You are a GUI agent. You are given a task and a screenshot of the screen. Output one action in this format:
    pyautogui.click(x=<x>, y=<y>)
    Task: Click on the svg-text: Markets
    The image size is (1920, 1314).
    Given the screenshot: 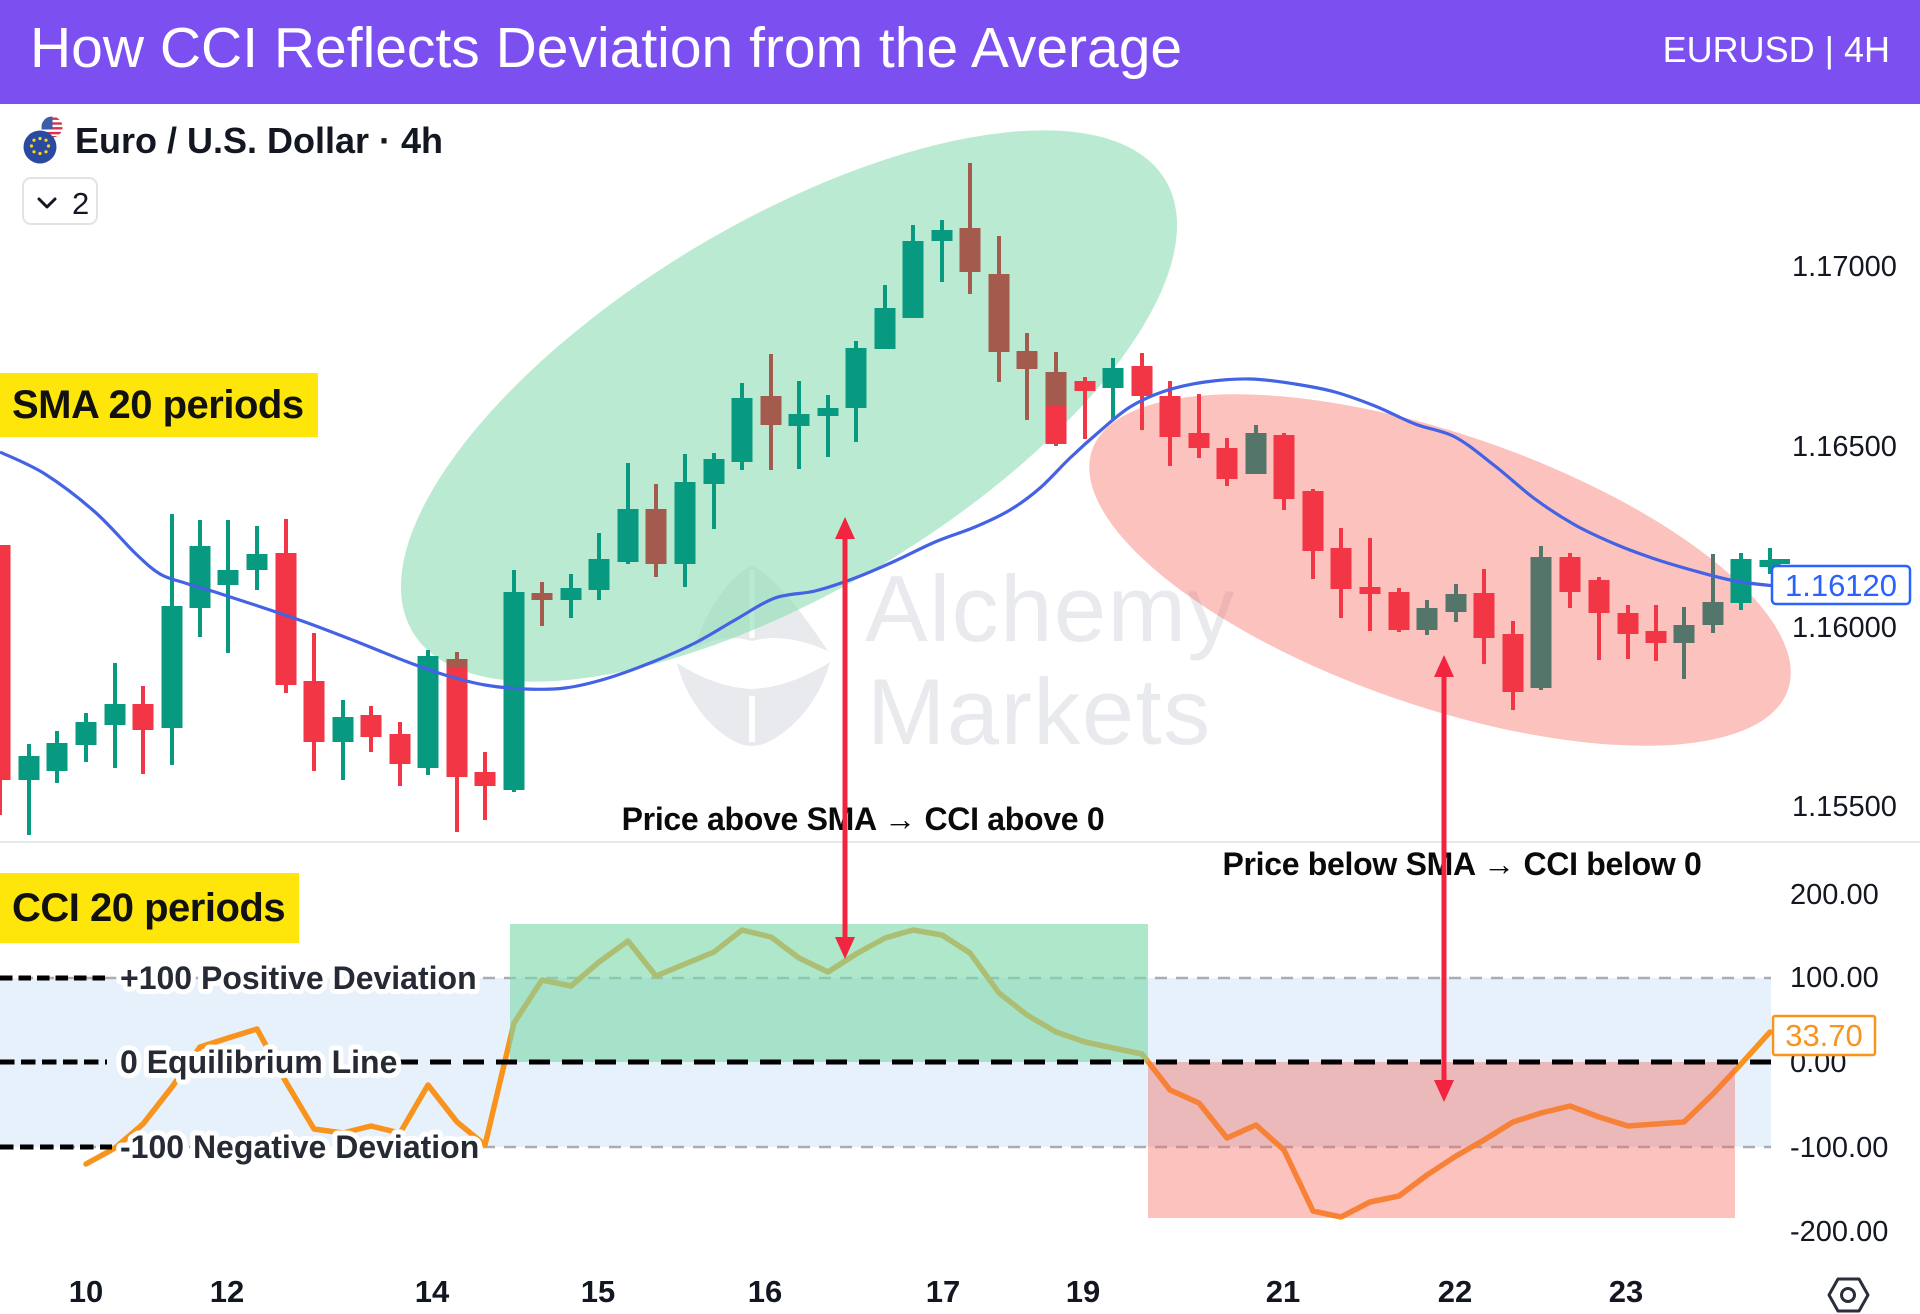 What is the action you would take?
    pyautogui.click(x=1039, y=711)
    